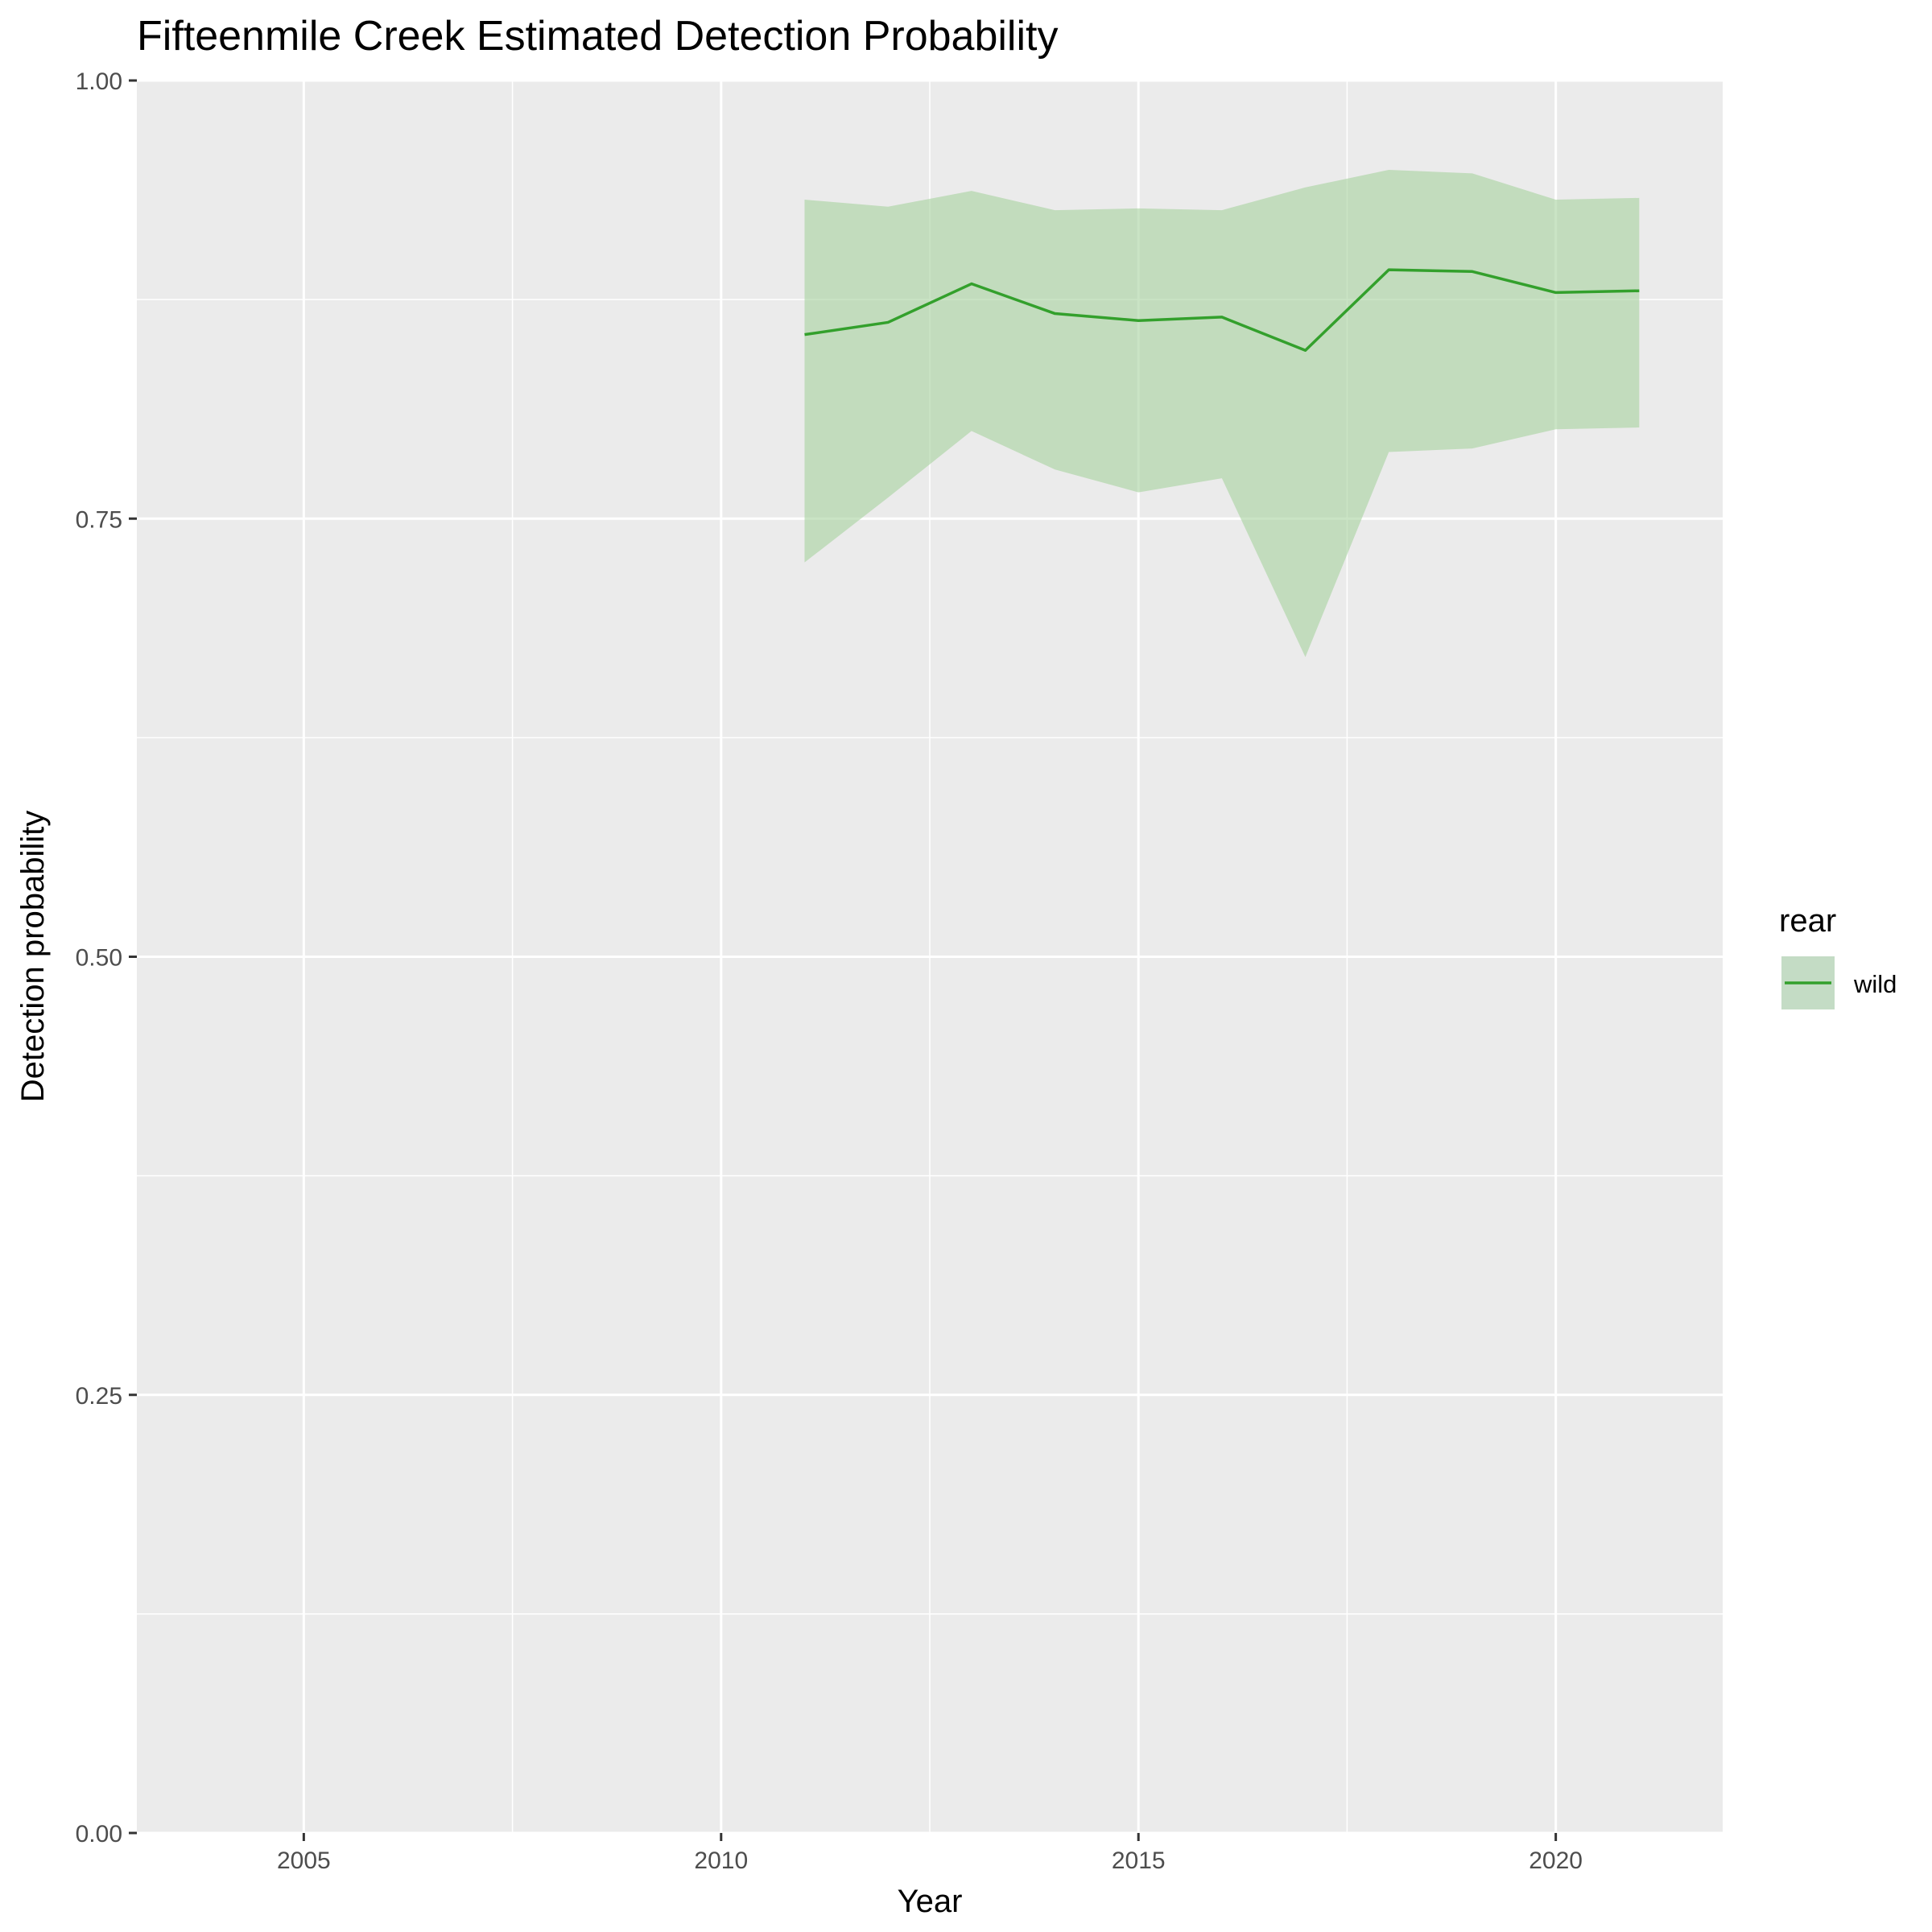 The image size is (1932, 1932). I want to click on confidence-ribbon-wild, so click(1222, 414).